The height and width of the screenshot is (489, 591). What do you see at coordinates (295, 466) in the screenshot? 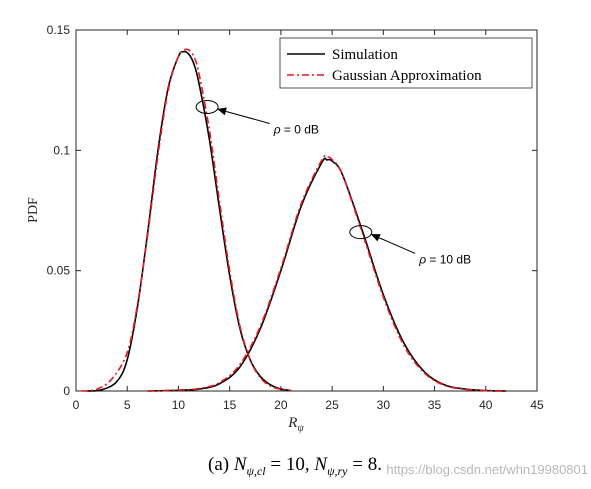
I see `figure-caption: (a) Nψ,cl = 10, Nψ,ry = 8.` at bounding box center [295, 466].